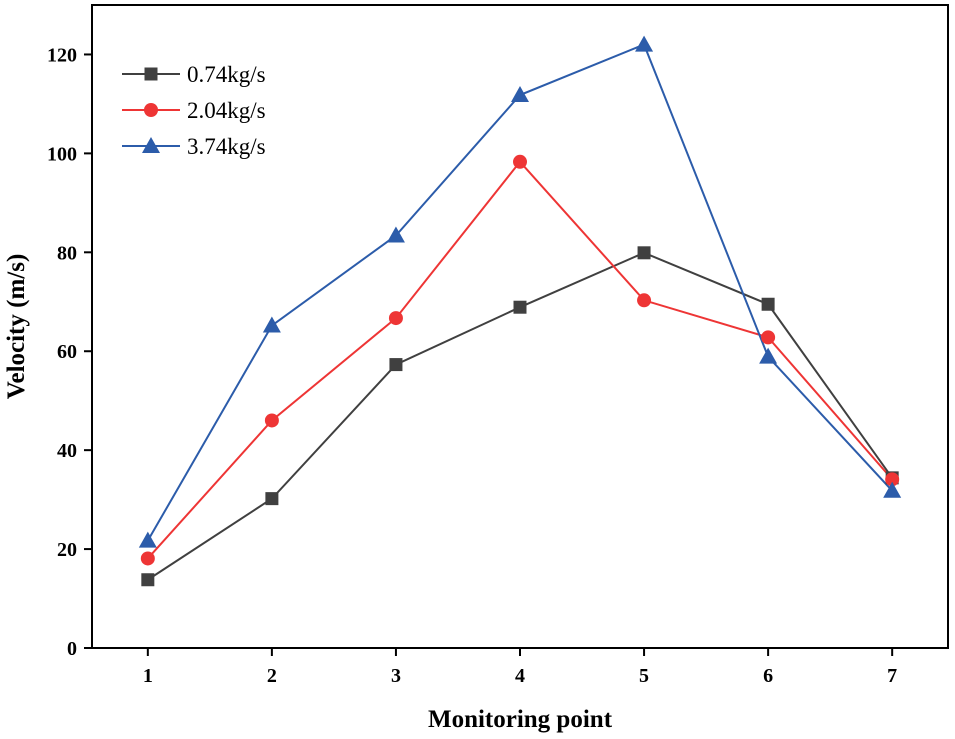 This screenshot has width=955, height=739. What do you see at coordinates (892, 676) in the screenshot?
I see `x-tick-label: 7` at bounding box center [892, 676].